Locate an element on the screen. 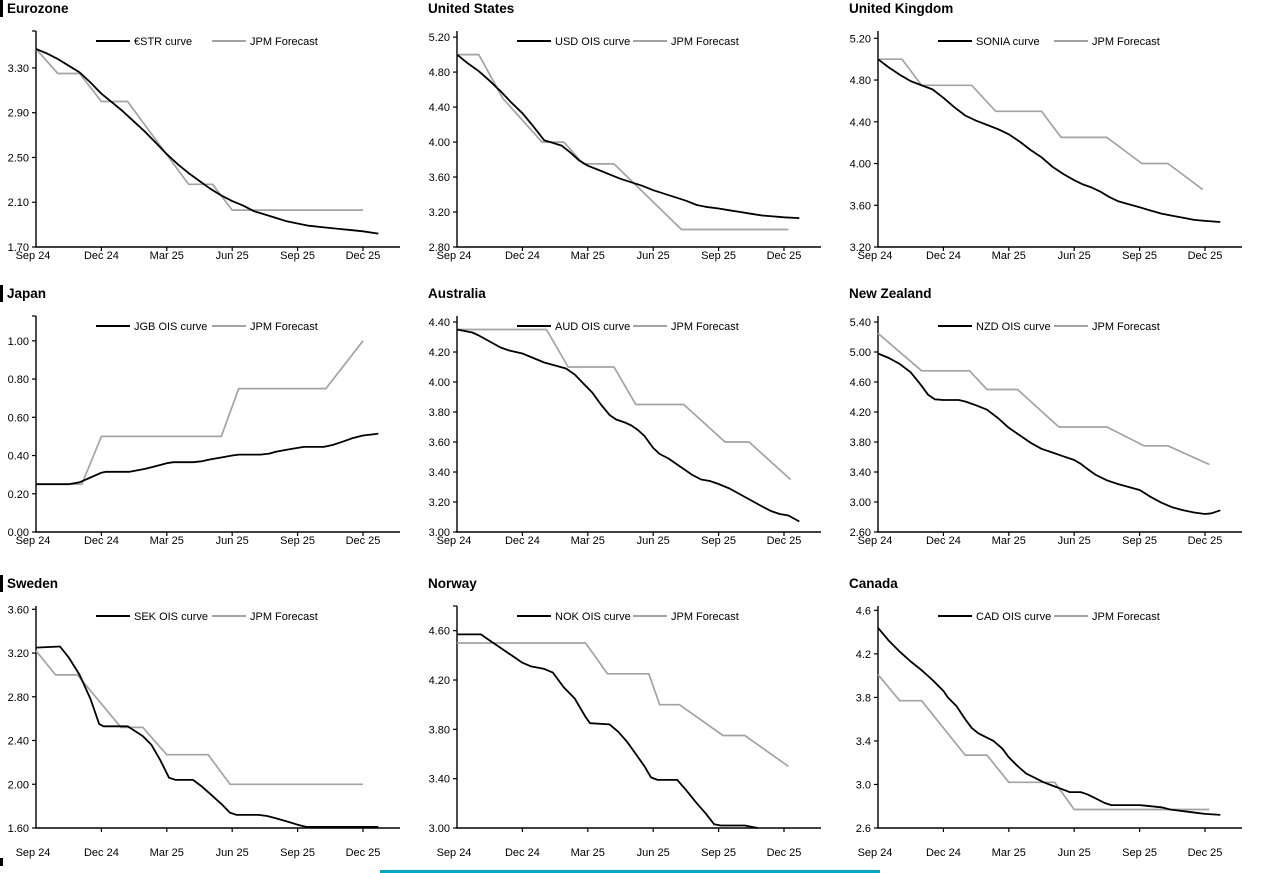  svg-text: NOK OIS curve is located at coordinates (593, 617).